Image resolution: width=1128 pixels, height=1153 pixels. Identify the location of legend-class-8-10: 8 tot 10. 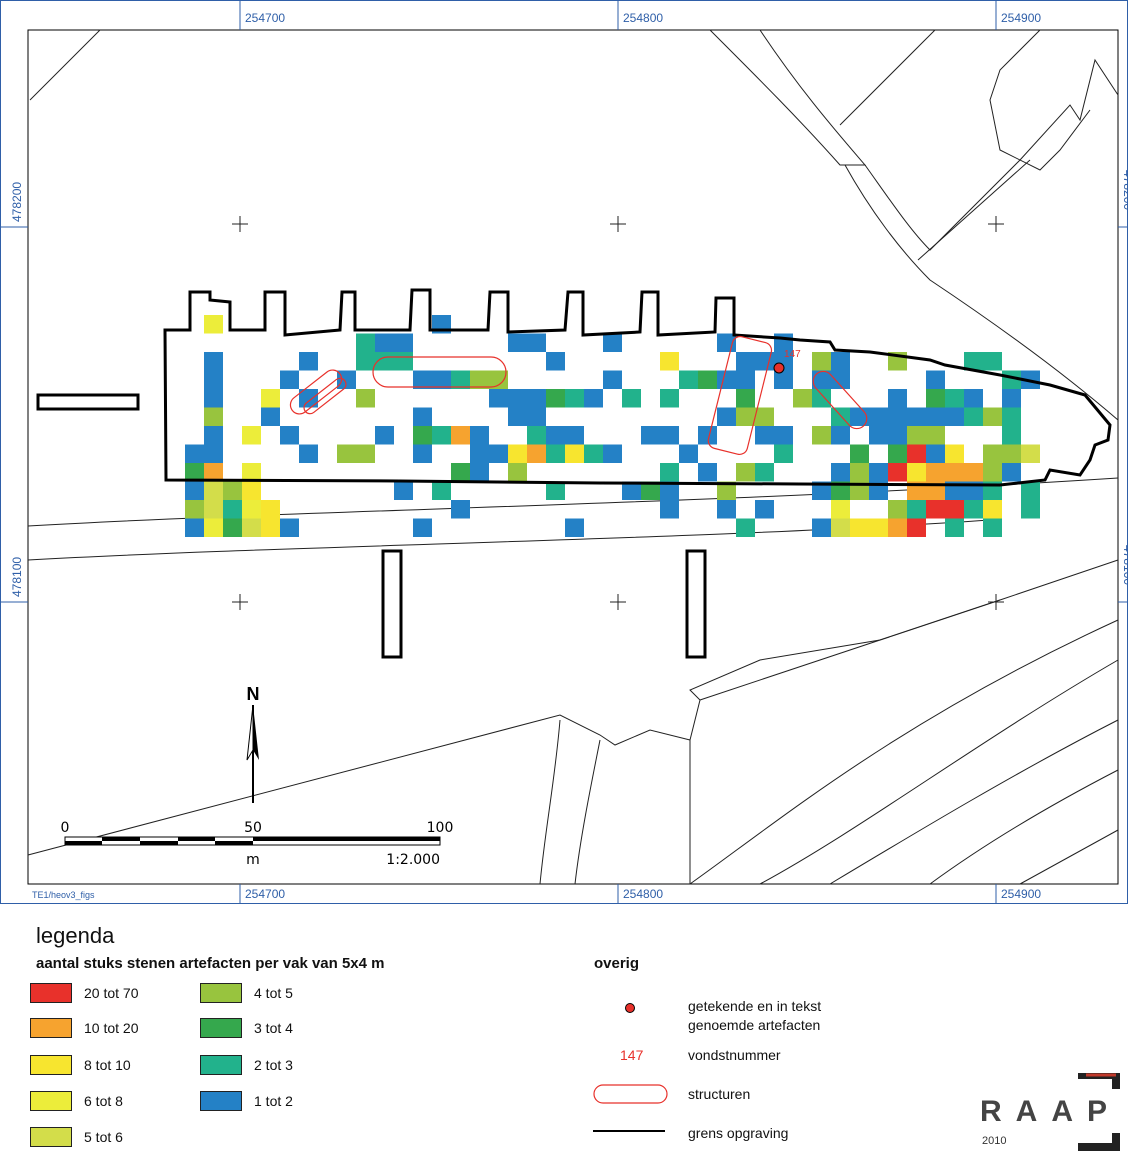
(80, 1065).